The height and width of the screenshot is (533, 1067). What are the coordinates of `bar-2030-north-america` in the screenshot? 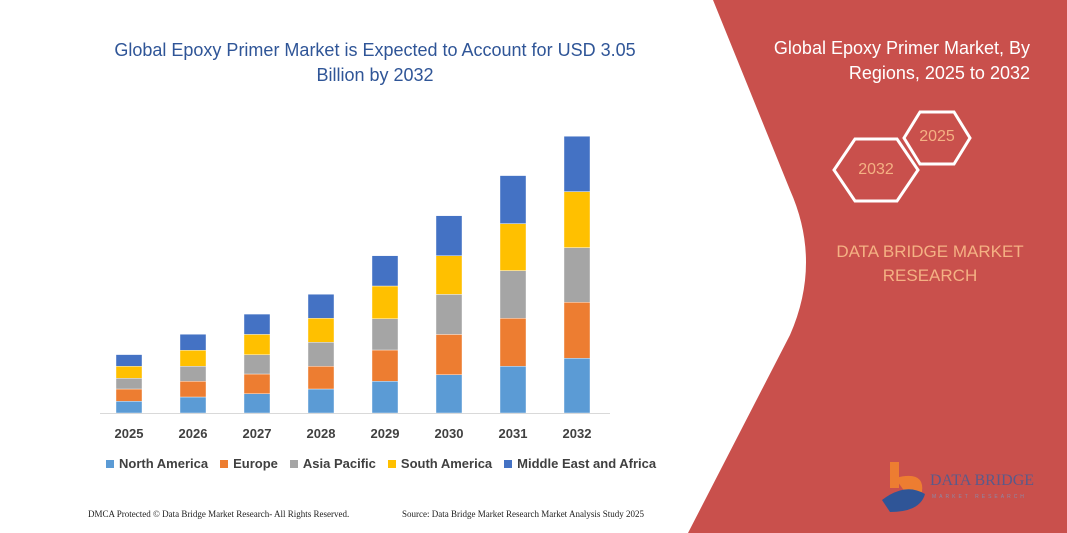 It's located at (449, 394).